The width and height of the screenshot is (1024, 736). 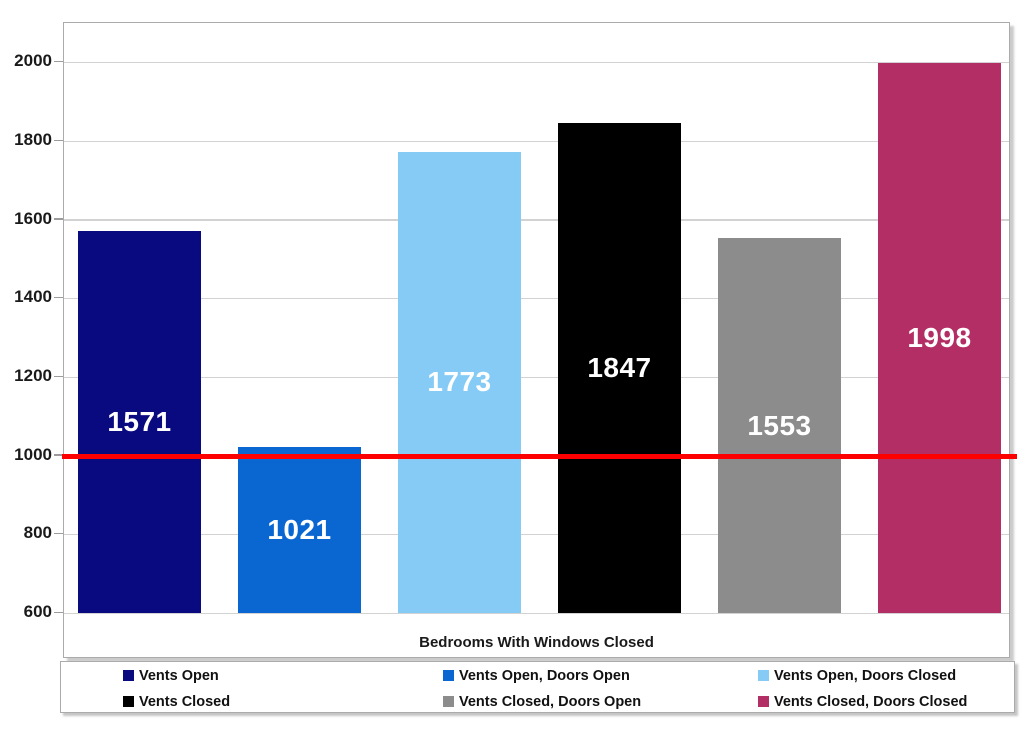 I want to click on legend-item-label: Vents Closed, Doors Open, so click(x=550, y=701).